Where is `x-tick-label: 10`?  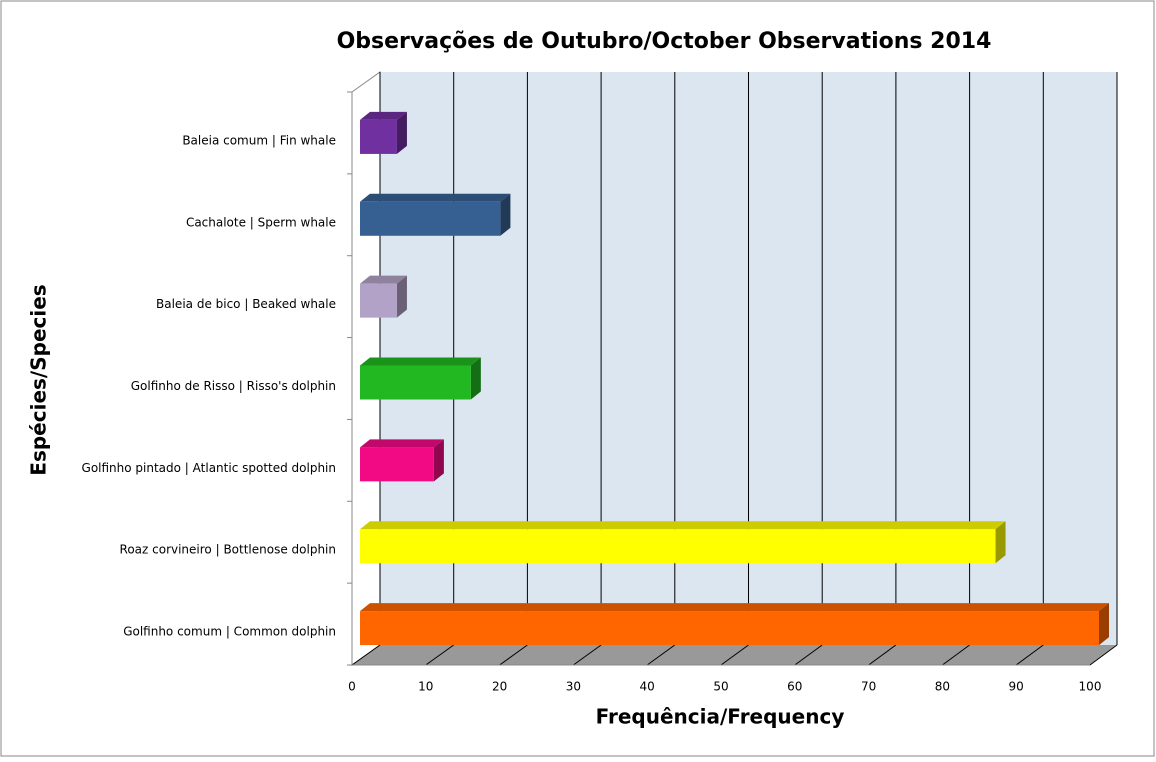
x-tick-label: 10 is located at coordinates (425, 687).